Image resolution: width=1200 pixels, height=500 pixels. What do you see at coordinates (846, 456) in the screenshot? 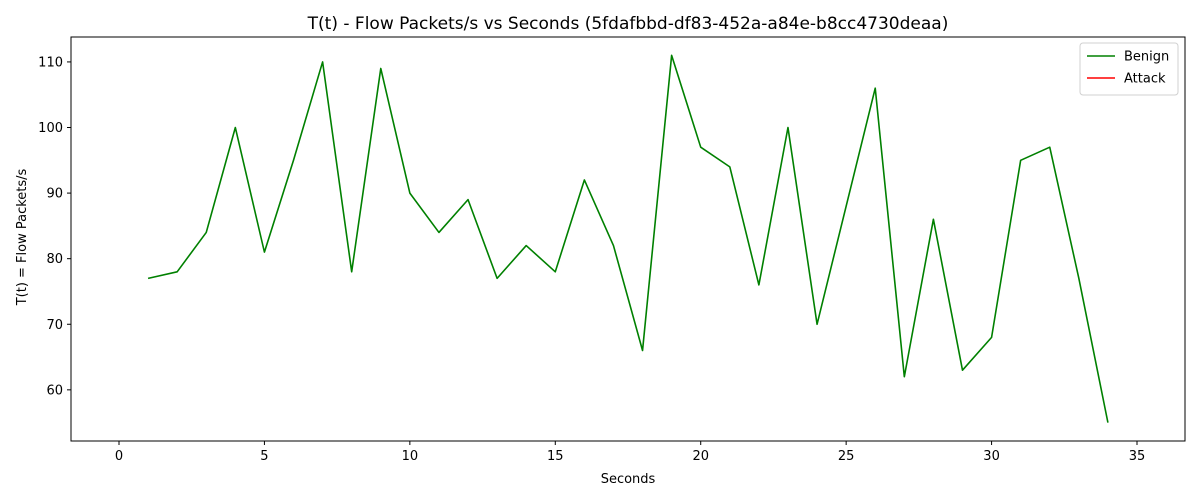
I see `x-tick-label: 25` at bounding box center [846, 456].